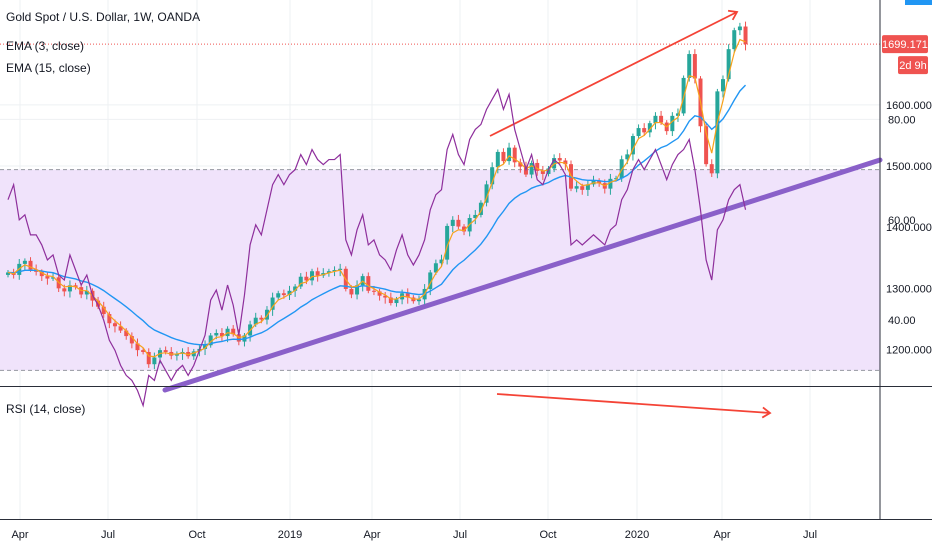 The width and height of the screenshot is (932, 550). I want to click on ema3-legend: EMA (3, close), so click(45, 46).